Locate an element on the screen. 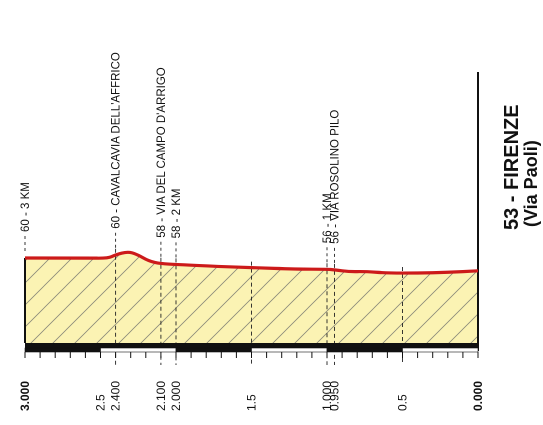  waypoint-label: 56 - 1 KM is located at coordinates (328, 218).